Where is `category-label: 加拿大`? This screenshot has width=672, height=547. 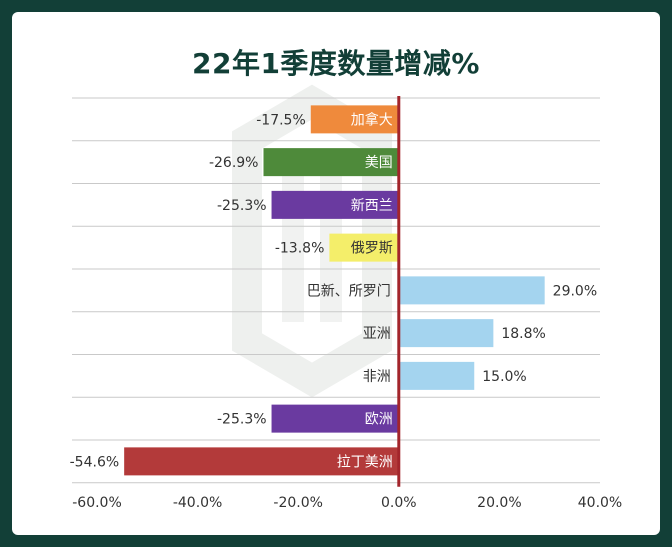 category-label: 加拿大 is located at coordinates (372, 119).